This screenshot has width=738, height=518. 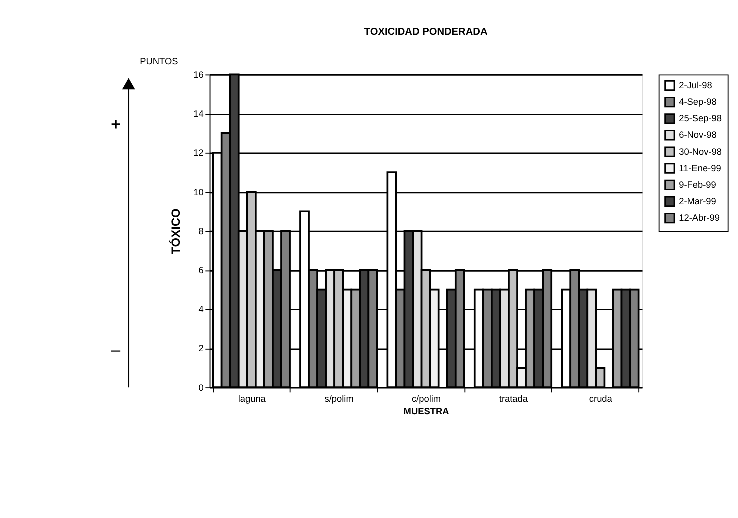 What do you see at coordinates (199, 114) in the screenshot?
I see `y-tick-label: 14` at bounding box center [199, 114].